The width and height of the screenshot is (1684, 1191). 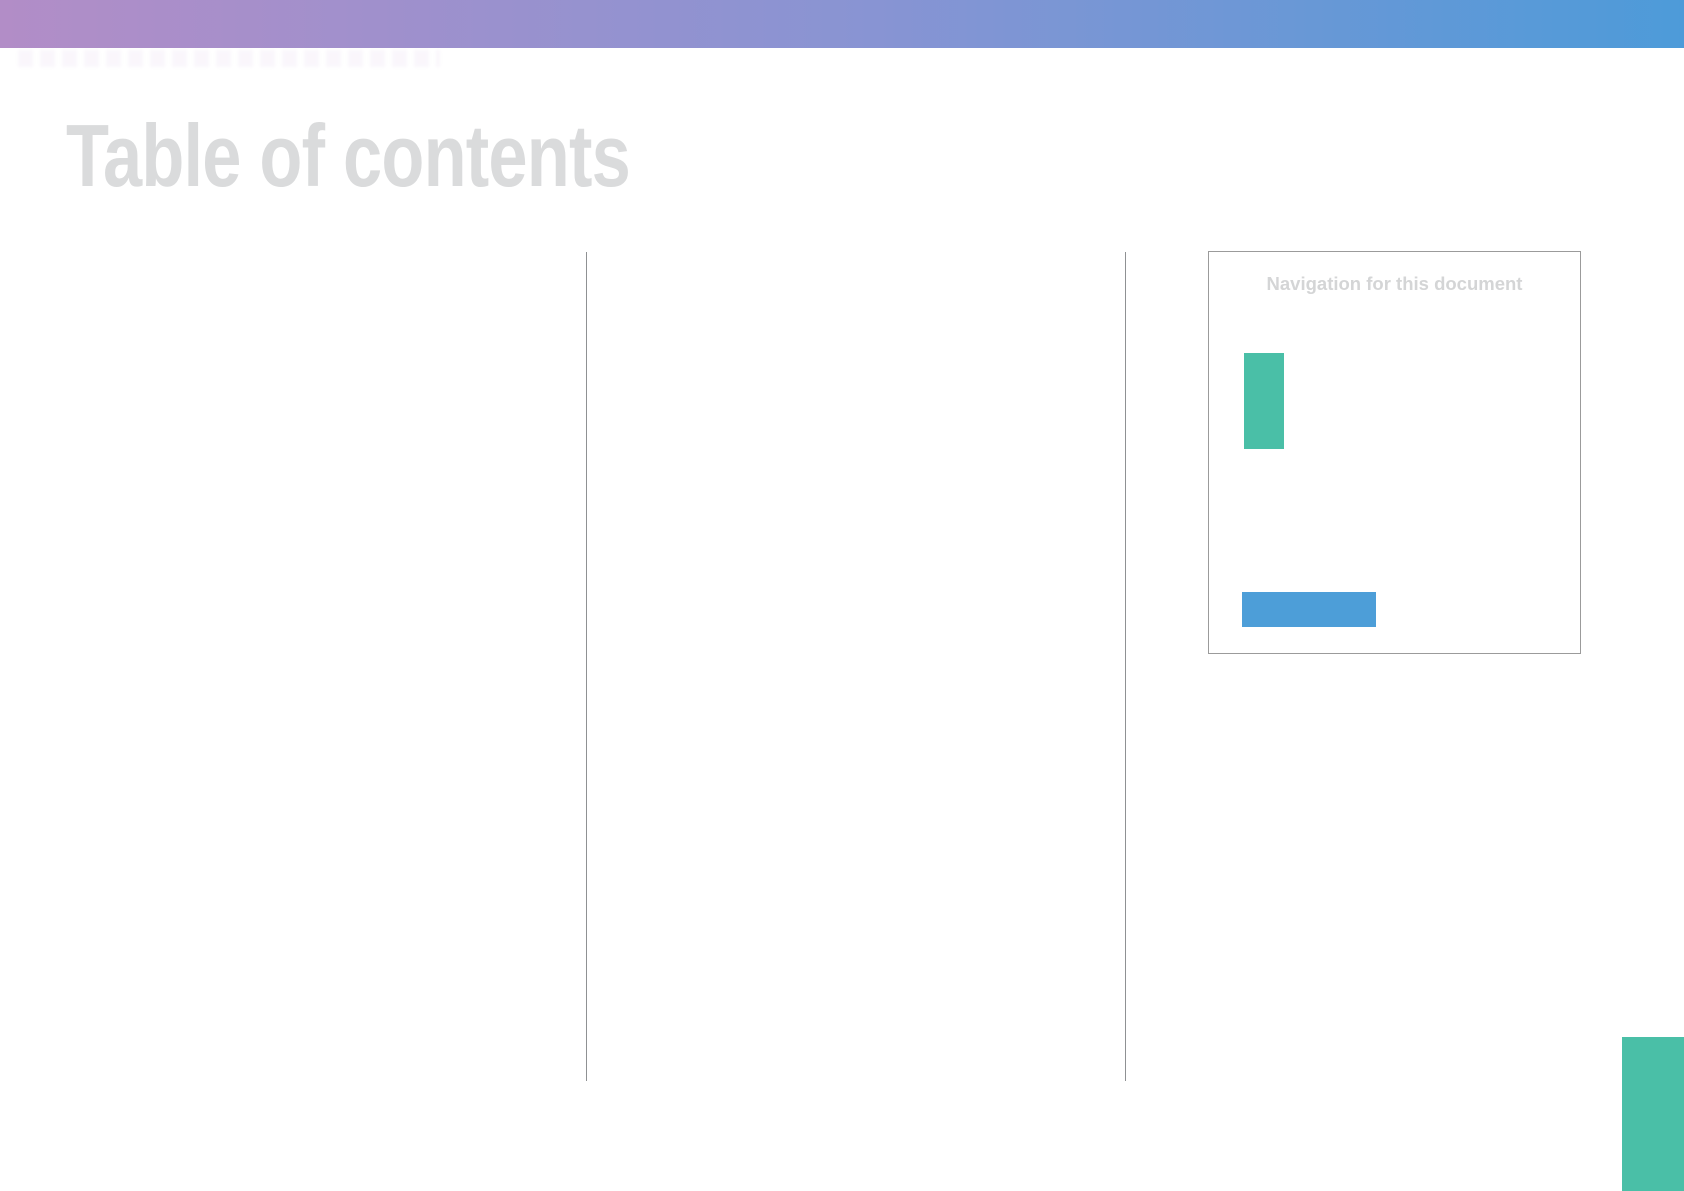 What do you see at coordinates (1653, 1114) in the screenshot?
I see `page-edge-tab` at bounding box center [1653, 1114].